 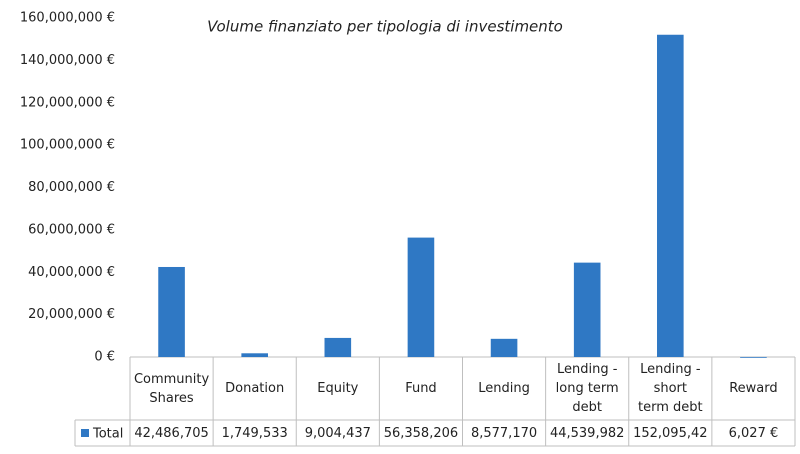 I want to click on y-tick-label: 80,000,000 €, so click(x=71, y=187).